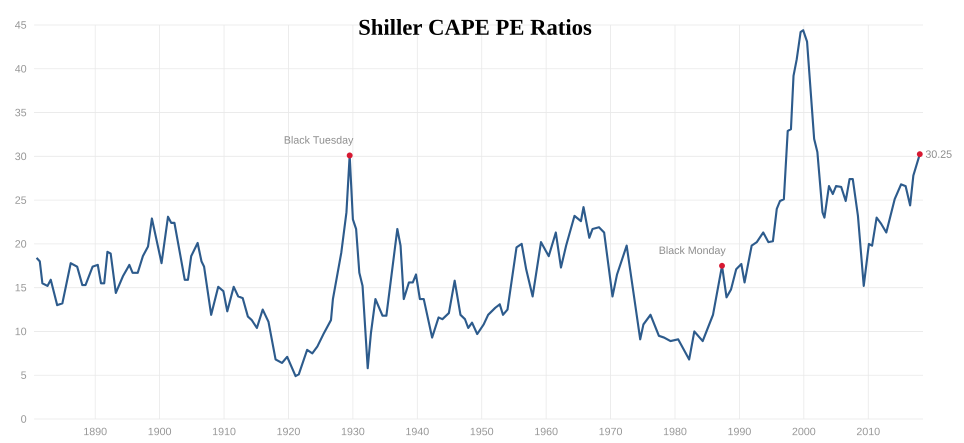 The image size is (964, 443). I want to click on x-tick-label: 1900, so click(160, 432).